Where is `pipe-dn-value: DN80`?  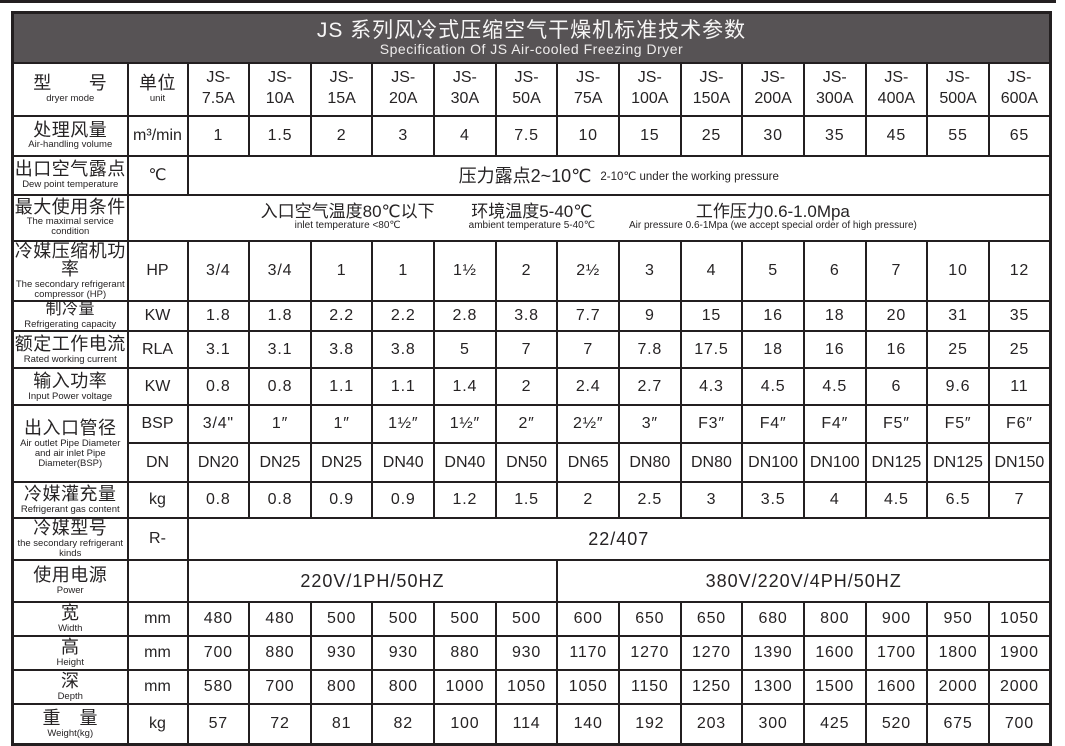 pipe-dn-value: DN80 is located at coordinates (711, 463).